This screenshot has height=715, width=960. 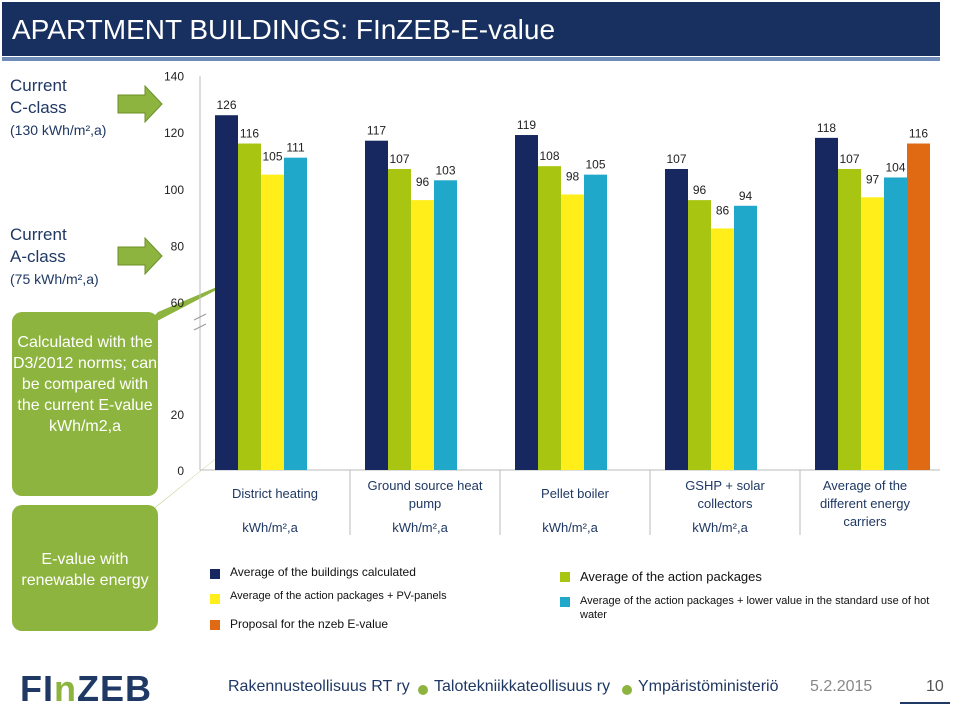 I want to click on title-bar: APARTMENT BUILDINGS: FInZEB-E-value, so click(x=471, y=29).